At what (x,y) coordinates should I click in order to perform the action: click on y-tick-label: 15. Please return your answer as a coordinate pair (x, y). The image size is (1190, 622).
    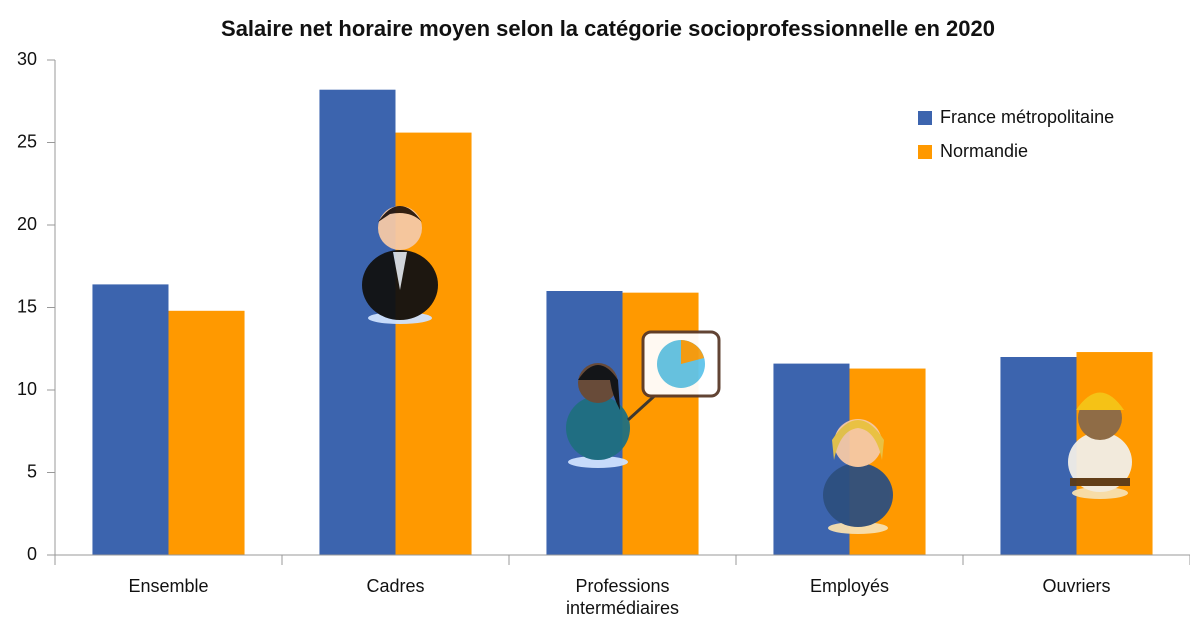
    Looking at the image, I should click on (27, 306).